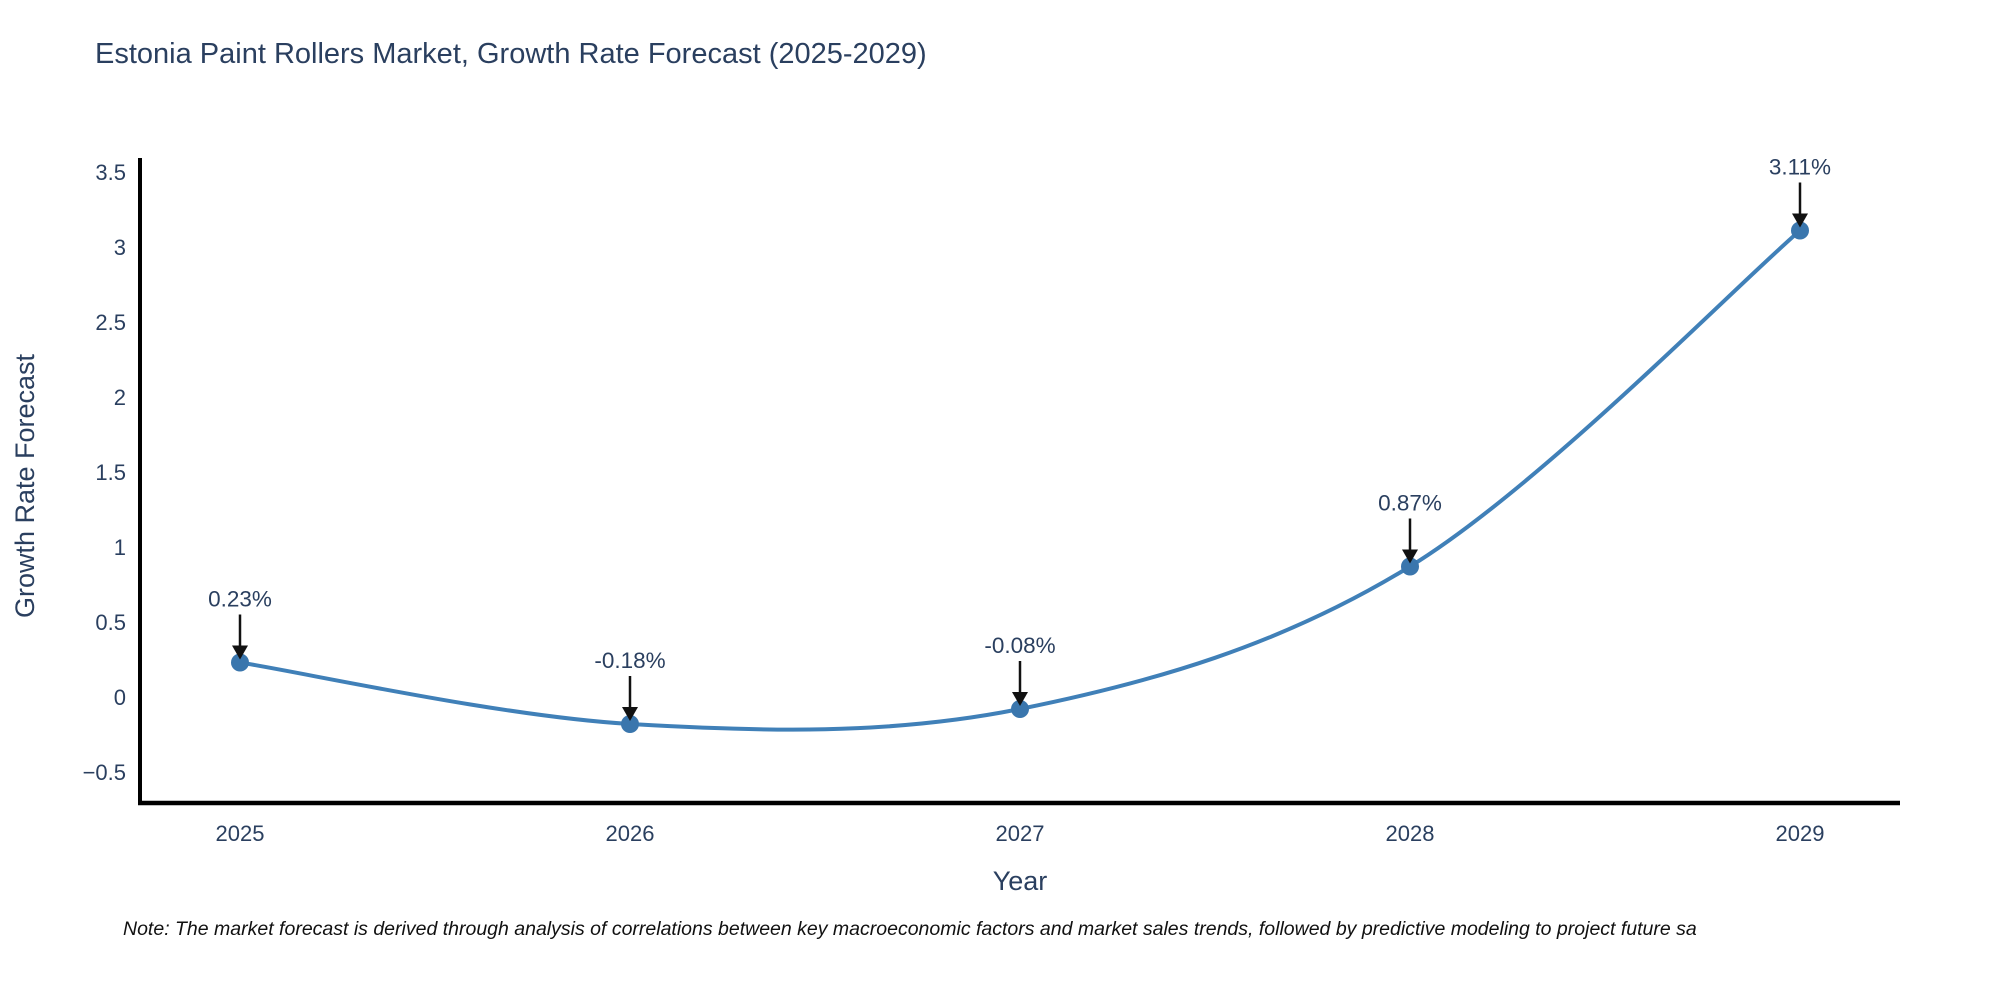 This screenshot has height=1000, width=2000. What do you see at coordinates (120, 697) in the screenshot?
I see `y-tick-label: 0` at bounding box center [120, 697].